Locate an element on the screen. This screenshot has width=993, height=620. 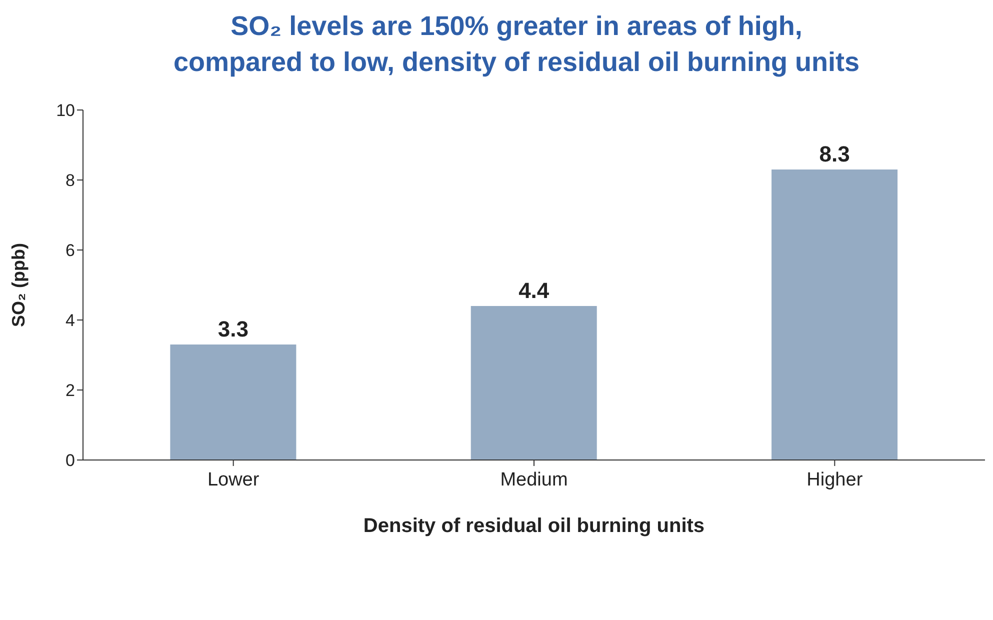
data-label: 3.3 is located at coordinates (233, 329).